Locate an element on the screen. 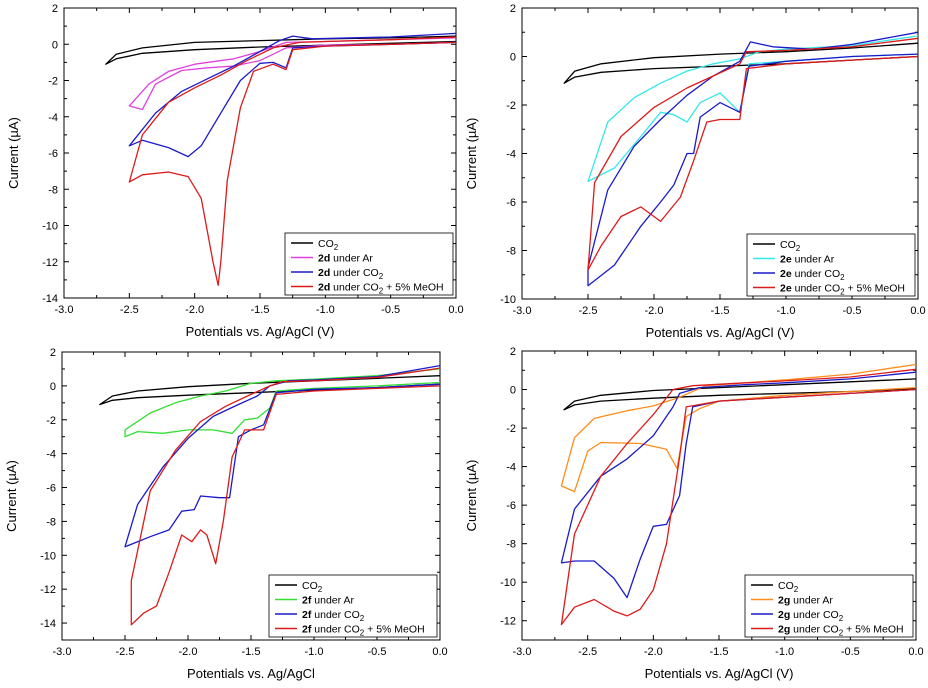 Image resolution: width=928 pixels, height=688 pixels. y-tick-label: -12 is located at coordinates (48, 590).